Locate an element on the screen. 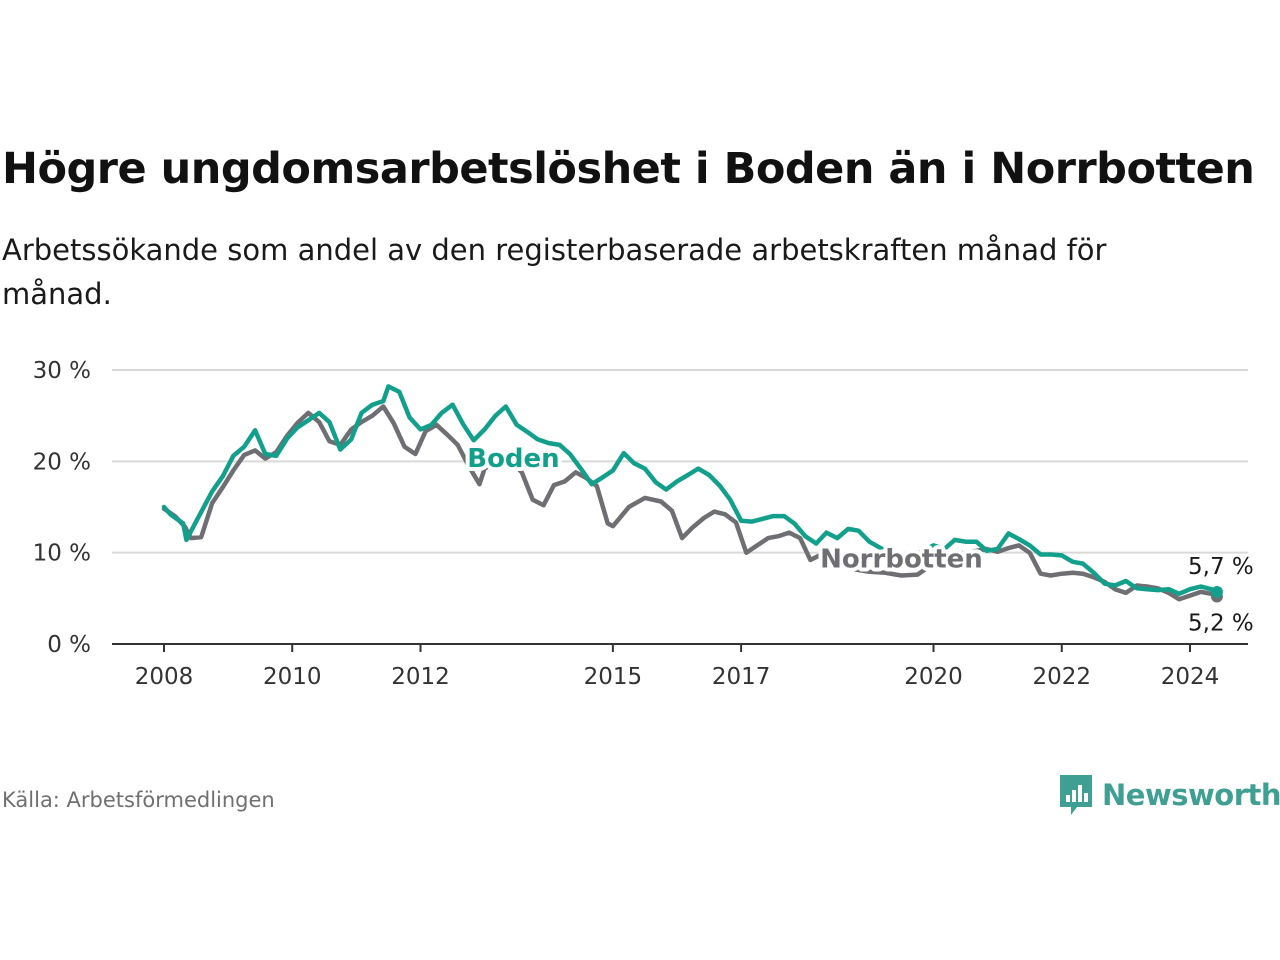 The width and height of the screenshot is (1280, 960). y-tick-label: 10 % is located at coordinates (62, 554).